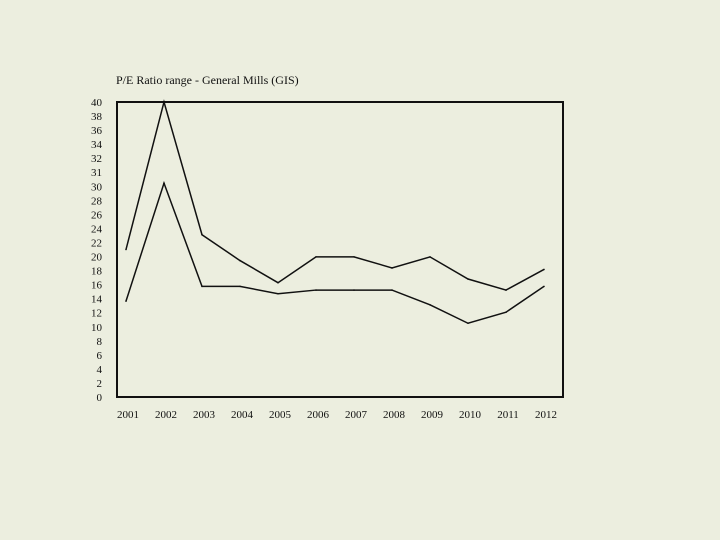 The width and height of the screenshot is (720, 540). What do you see at coordinates (97, 258) in the screenshot?
I see `y-tick-label: 20` at bounding box center [97, 258].